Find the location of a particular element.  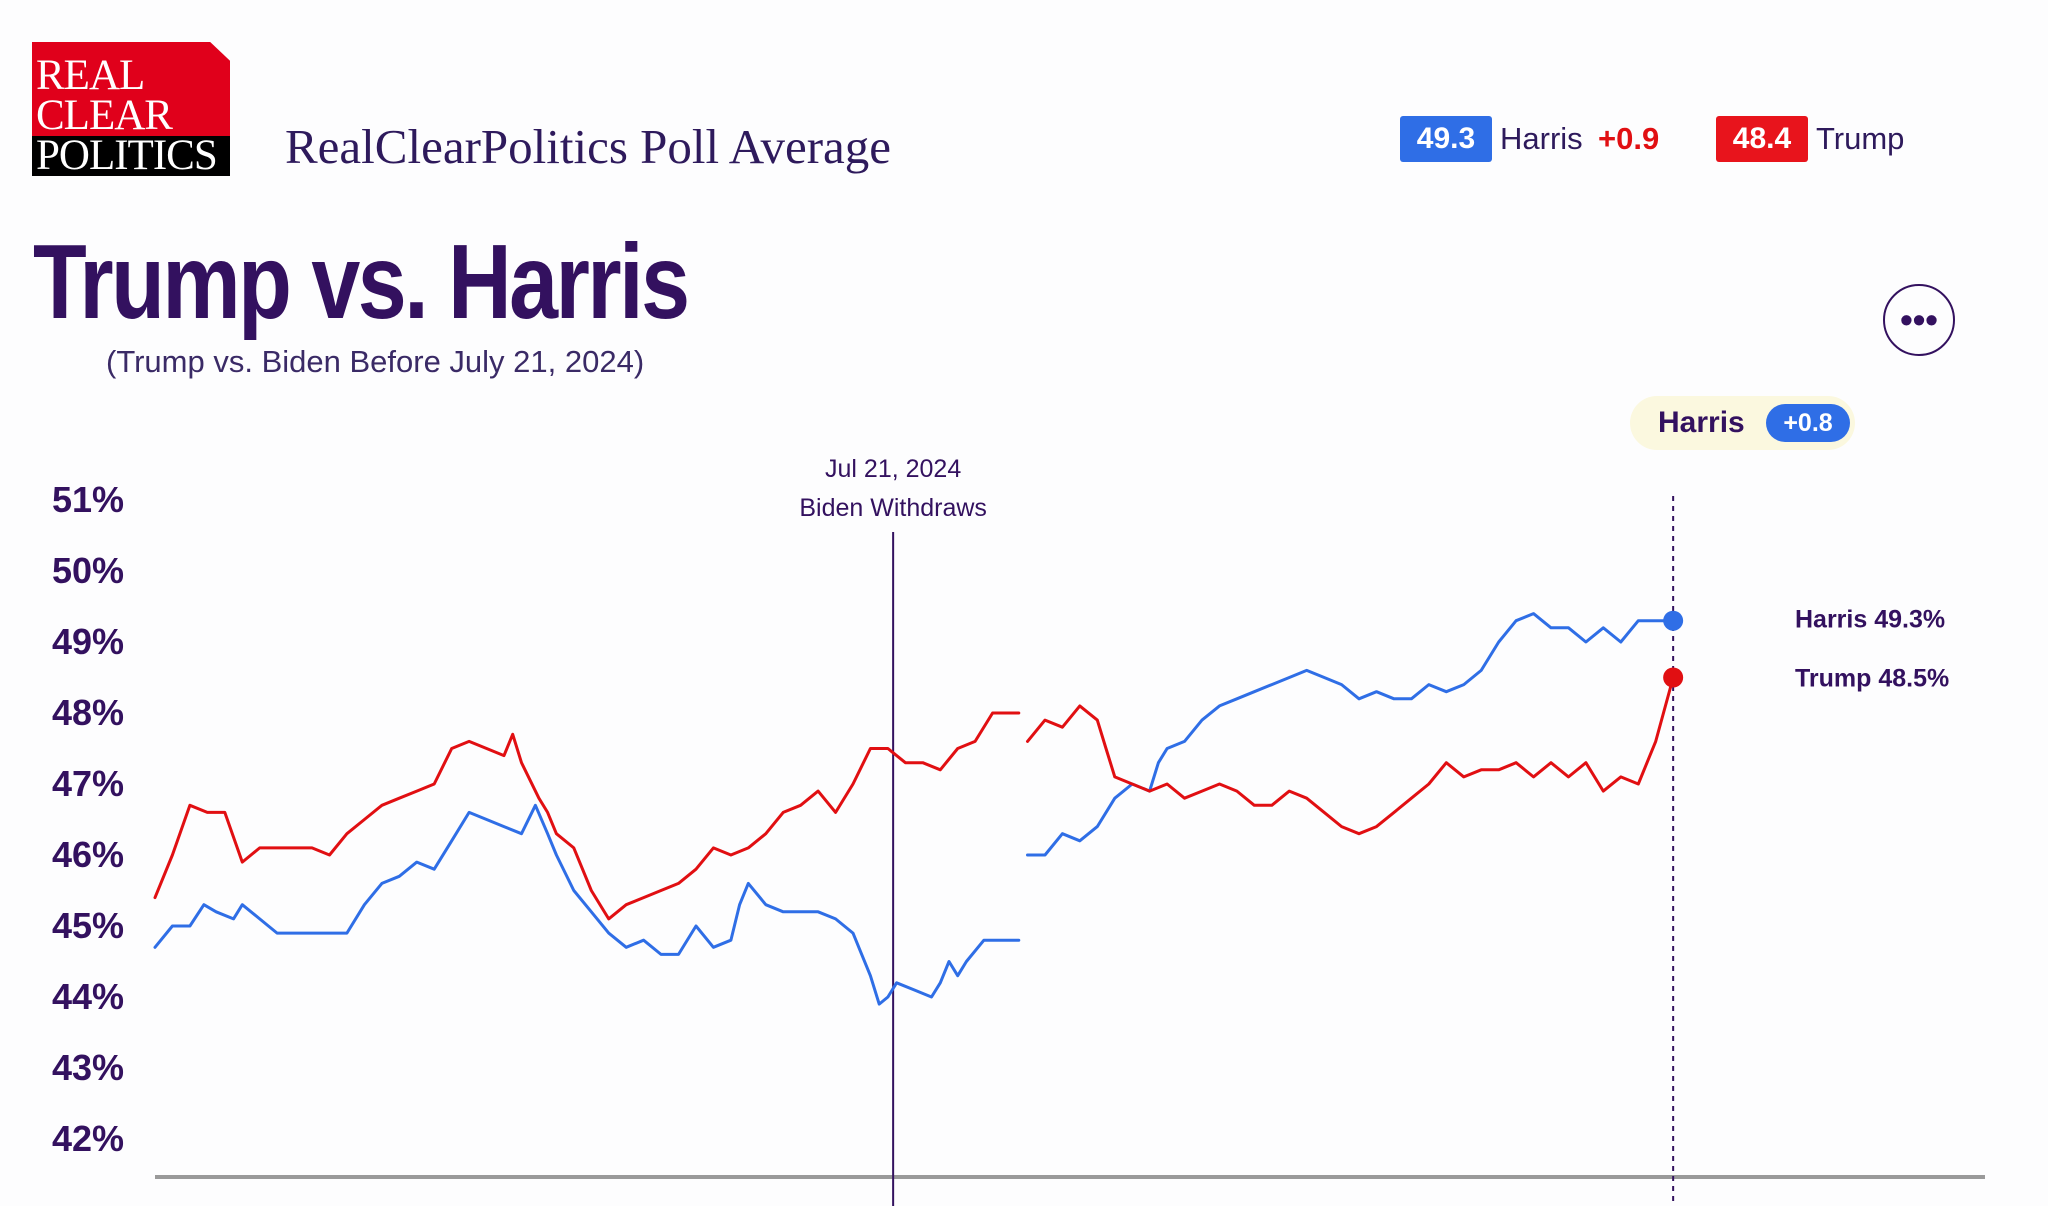

trump-end-marker is located at coordinates (1673, 677).